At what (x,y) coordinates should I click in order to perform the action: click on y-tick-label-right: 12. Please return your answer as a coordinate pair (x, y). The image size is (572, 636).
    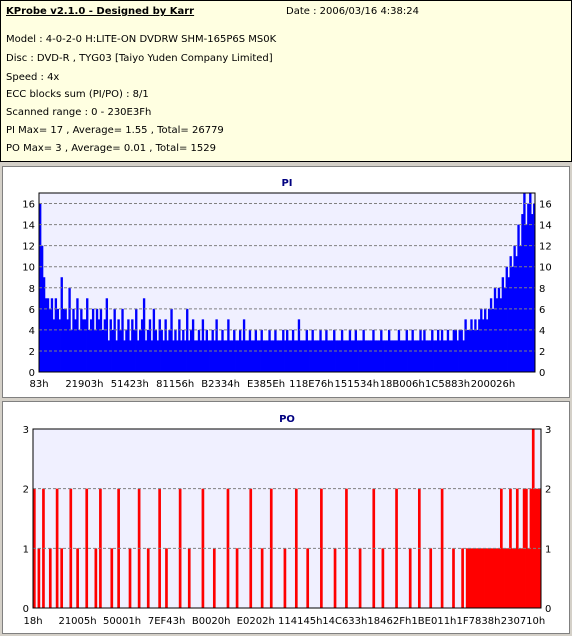
    Looking at the image, I should click on (545, 247).